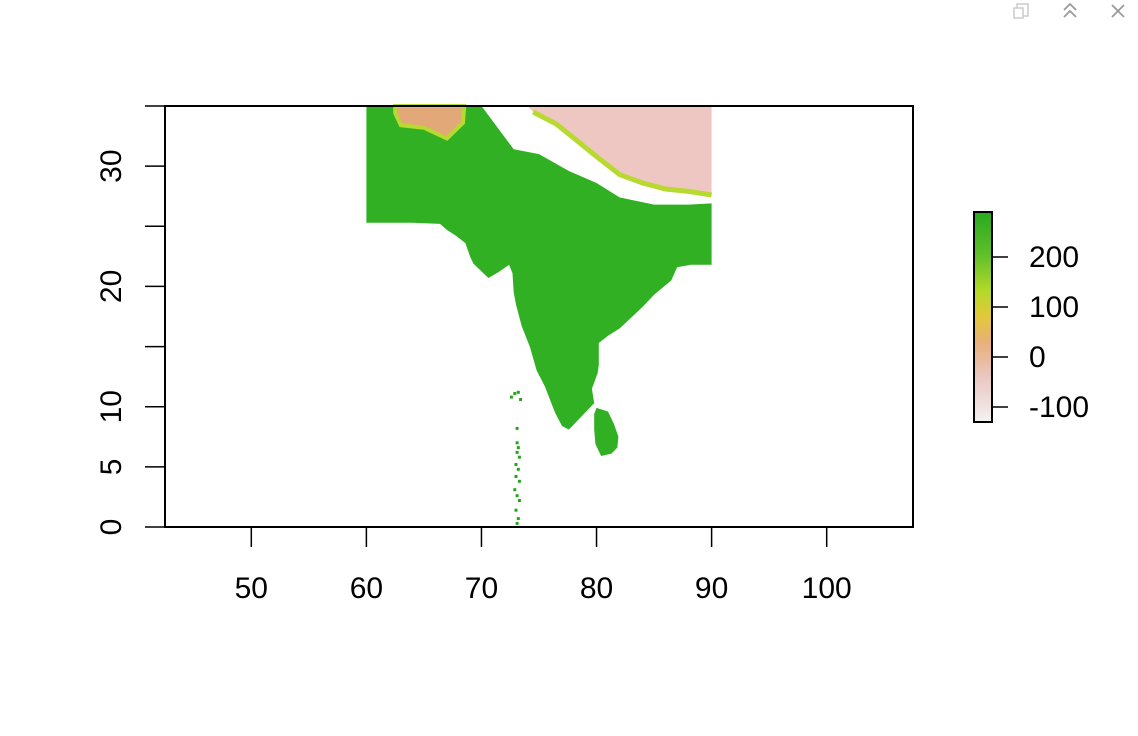 This screenshot has height=736, width=1138. What do you see at coordinates (1054, 257) in the screenshot?
I see `legend-tick-label: 200` at bounding box center [1054, 257].